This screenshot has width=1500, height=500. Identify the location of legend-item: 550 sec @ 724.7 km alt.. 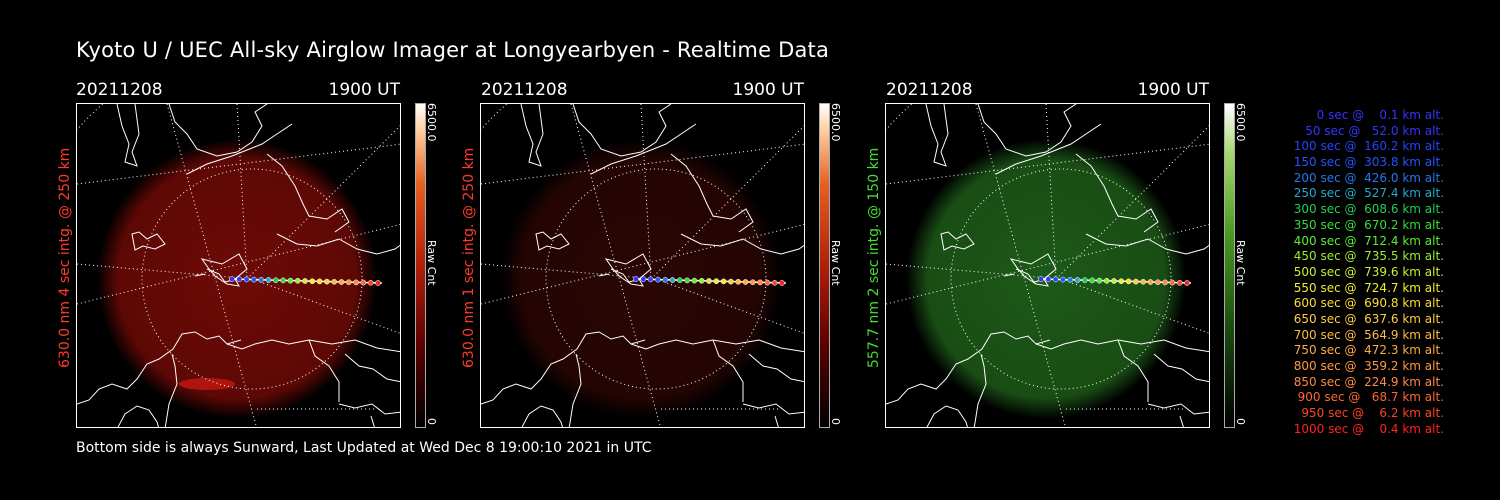
(1366, 287).